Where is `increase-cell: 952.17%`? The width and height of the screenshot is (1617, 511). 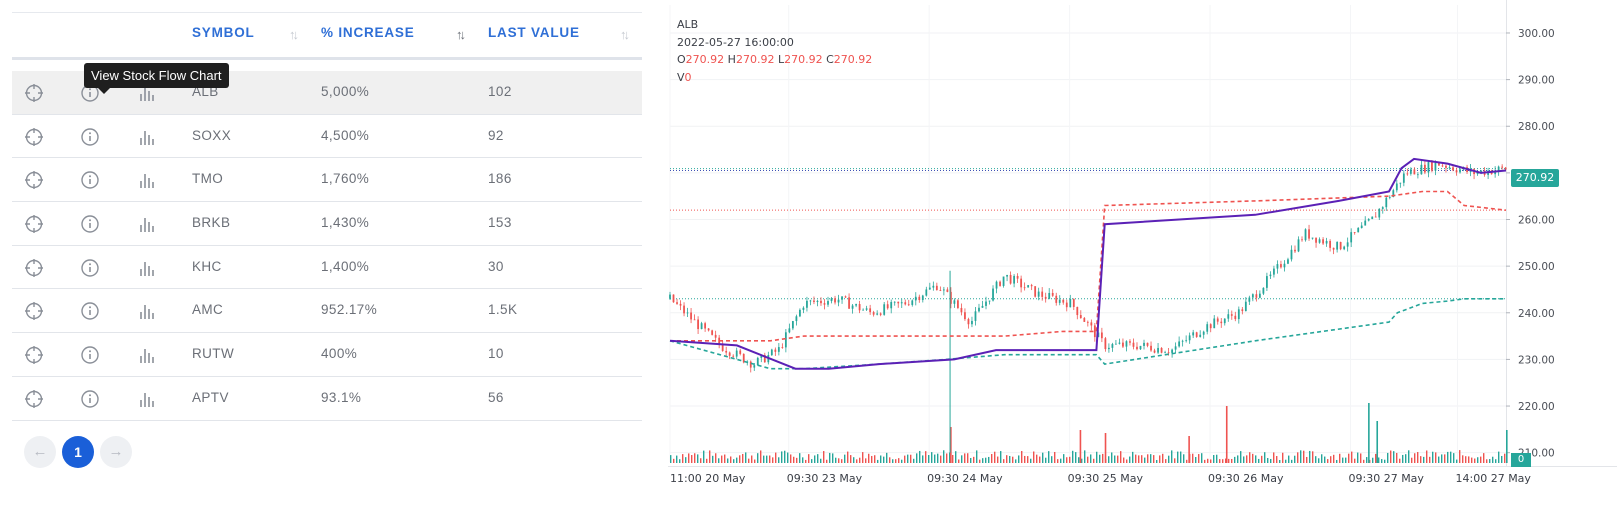
increase-cell: 952.17% is located at coordinates (349, 310).